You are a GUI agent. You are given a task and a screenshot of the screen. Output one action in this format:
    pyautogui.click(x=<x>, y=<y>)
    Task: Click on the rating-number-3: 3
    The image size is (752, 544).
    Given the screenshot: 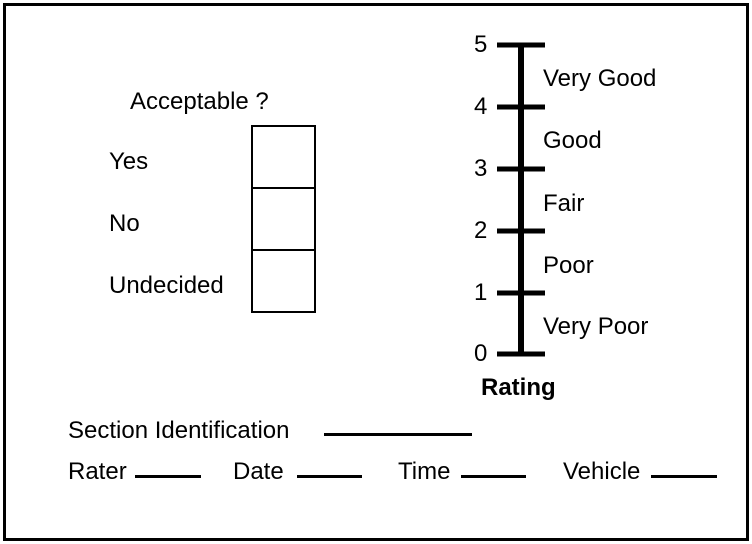 What is the action you would take?
    pyautogui.click(x=481, y=168)
    